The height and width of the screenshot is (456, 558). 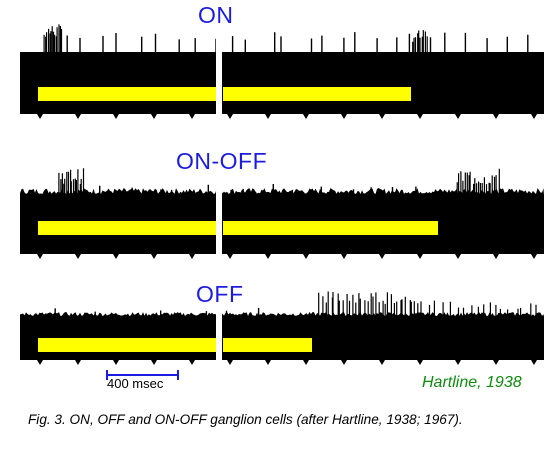 What do you see at coordinates (135, 383) in the screenshot?
I see `scale-bar-label: 400 msec` at bounding box center [135, 383].